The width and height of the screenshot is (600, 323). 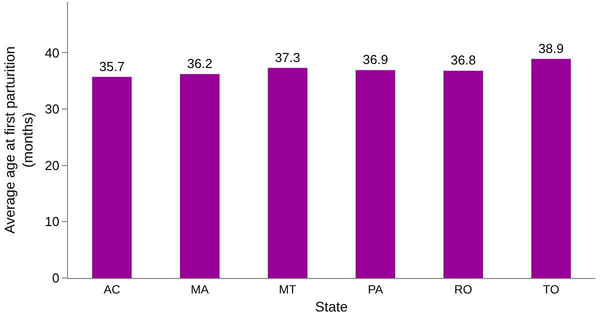 What do you see at coordinates (287, 57) in the screenshot?
I see `data-label: 37.3` at bounding box center [287, 57].